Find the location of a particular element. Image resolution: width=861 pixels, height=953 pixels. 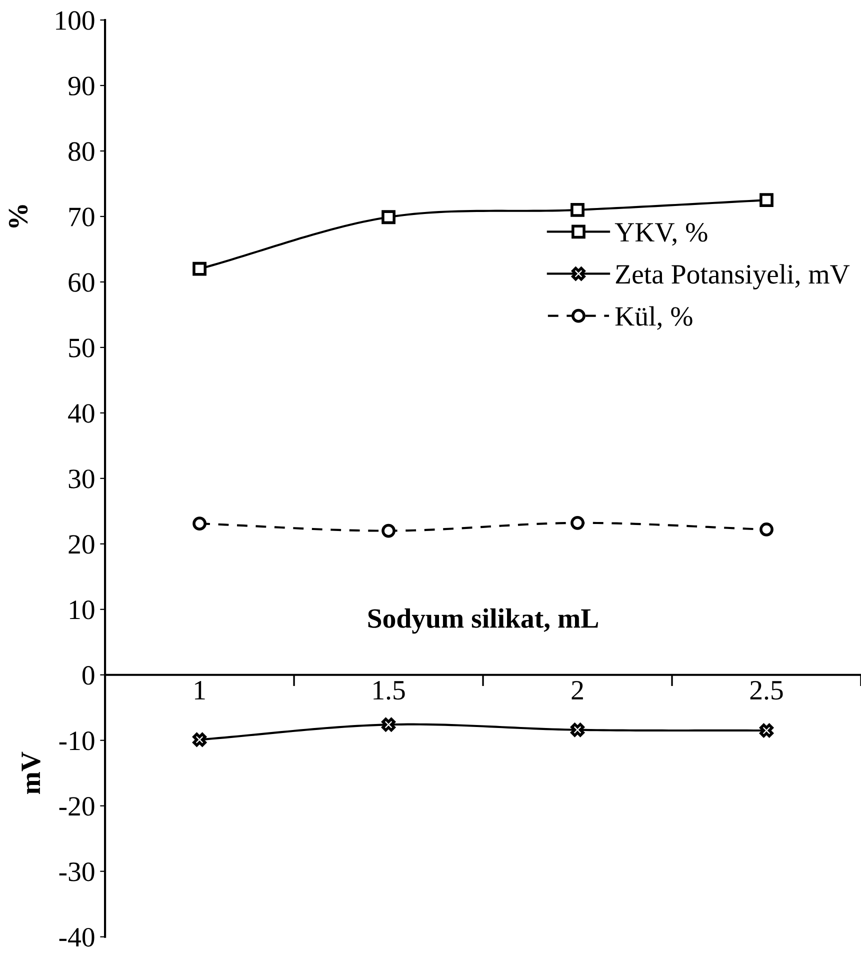

x-tick-label: 1 is located at coordinates (200, 690).